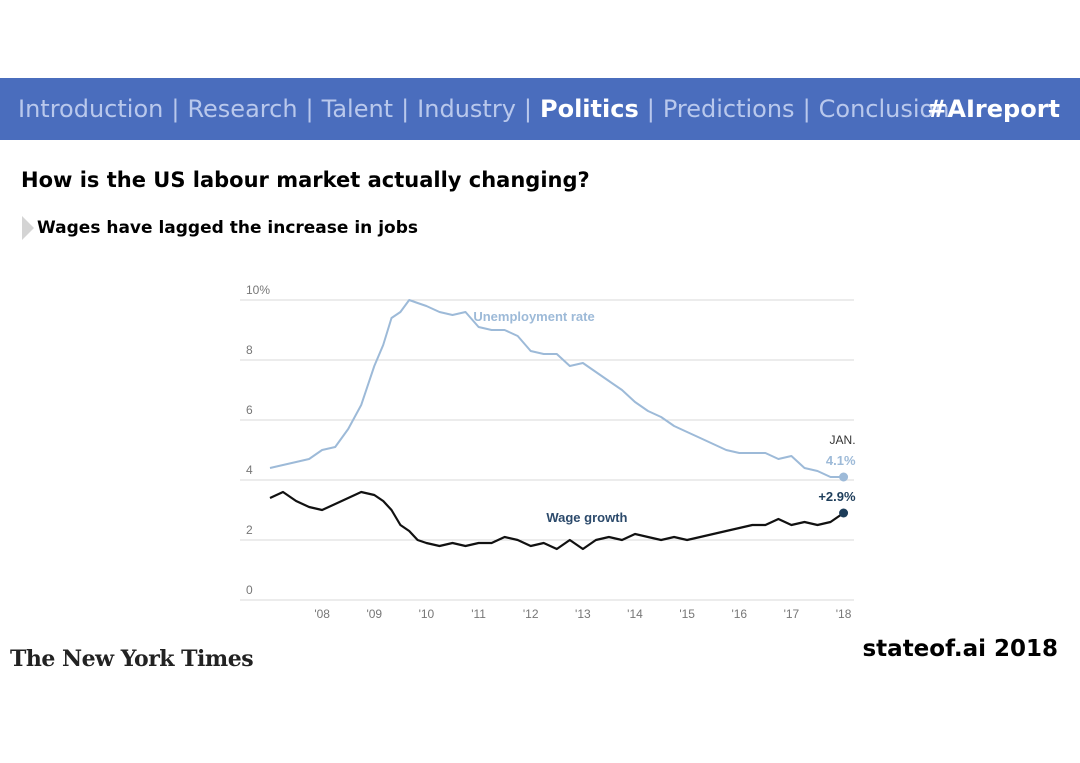  Describe the element at coordinates (589, 109) in the screenshot. I see `nav-item-politics: Politics` at that location.